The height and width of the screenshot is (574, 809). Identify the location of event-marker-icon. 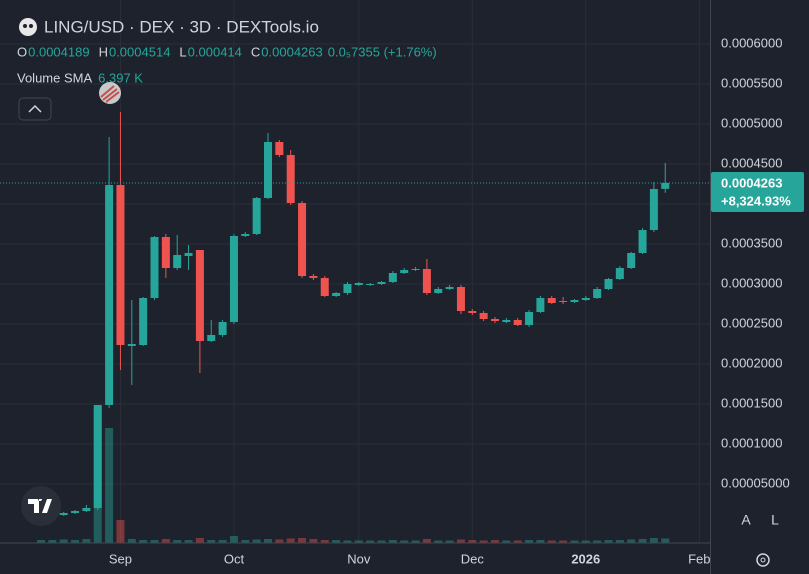
(110, 94).